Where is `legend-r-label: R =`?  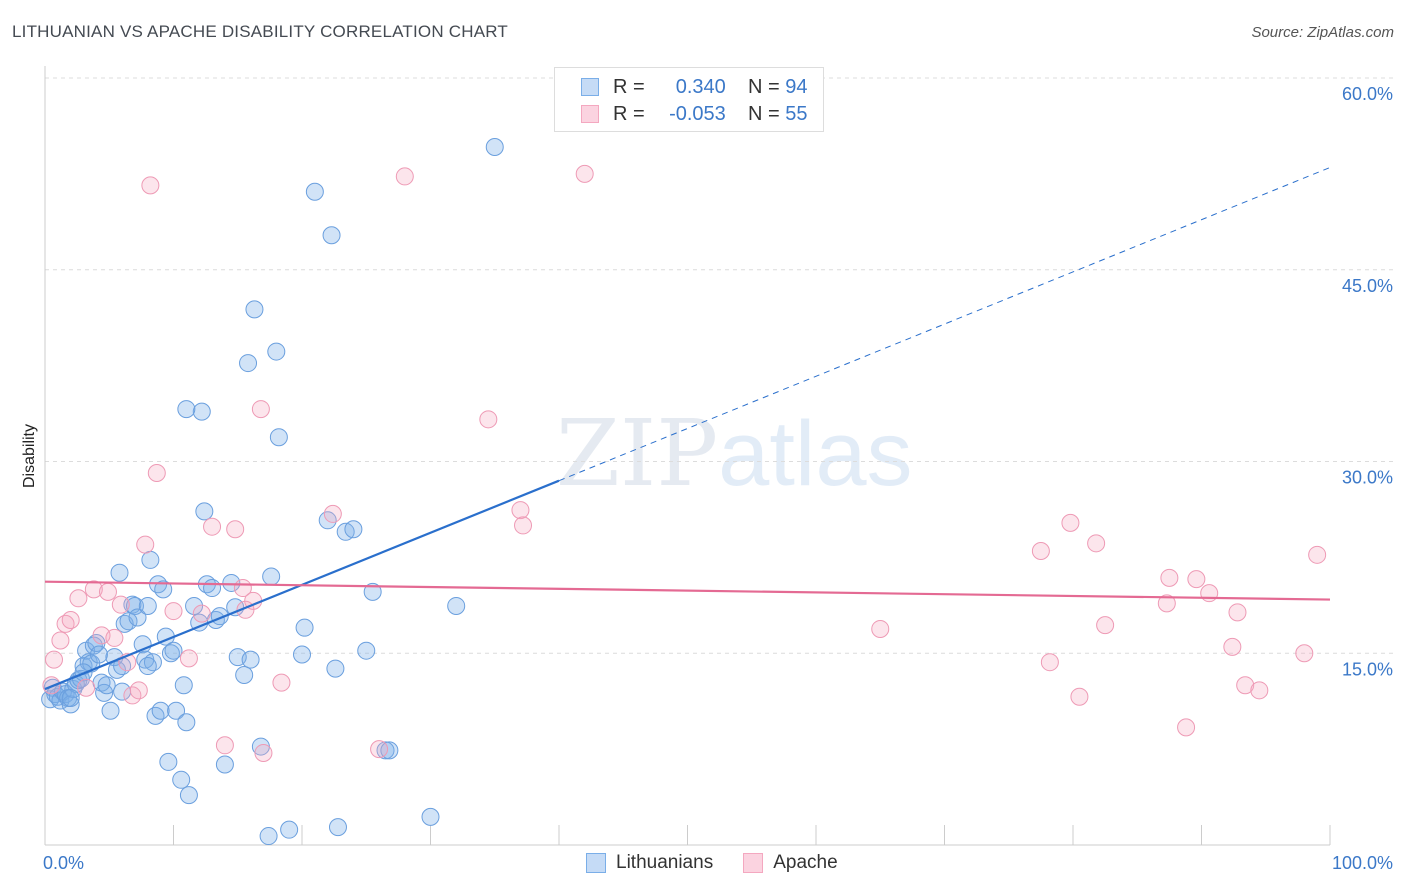
legend-r-label: R = is located at coordinates (629, 86).